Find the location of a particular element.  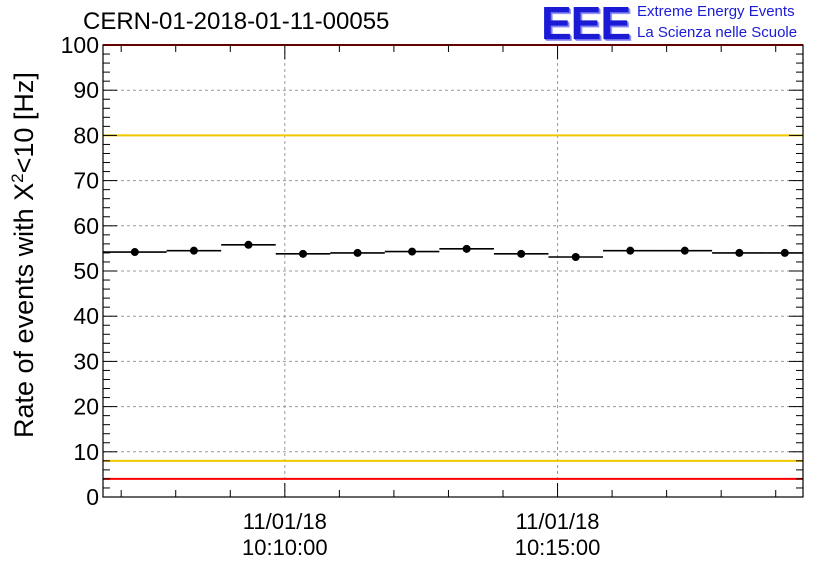

y-tick-label: 30 is located at coordinates (86, 361).